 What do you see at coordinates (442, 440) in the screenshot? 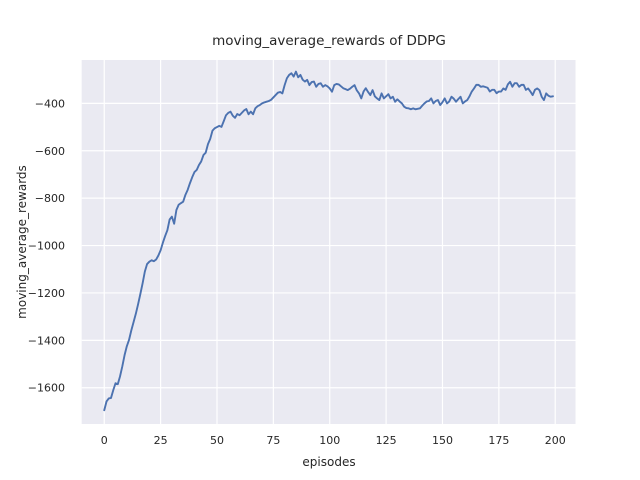
I see `x-tick-label: 150` at bounding box center [442, 440].